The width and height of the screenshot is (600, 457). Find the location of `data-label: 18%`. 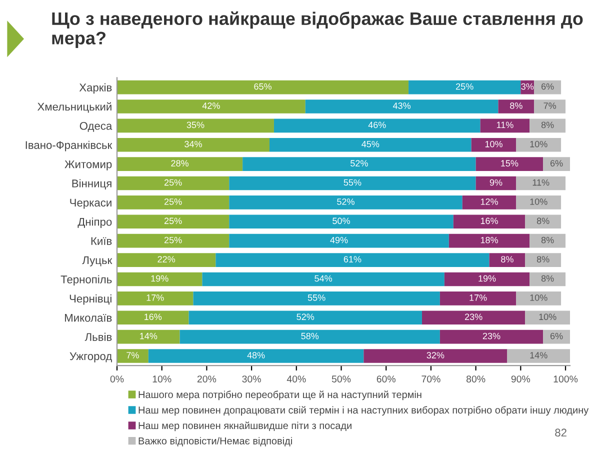

data-label: 18% is located at coordinates (489, 240).